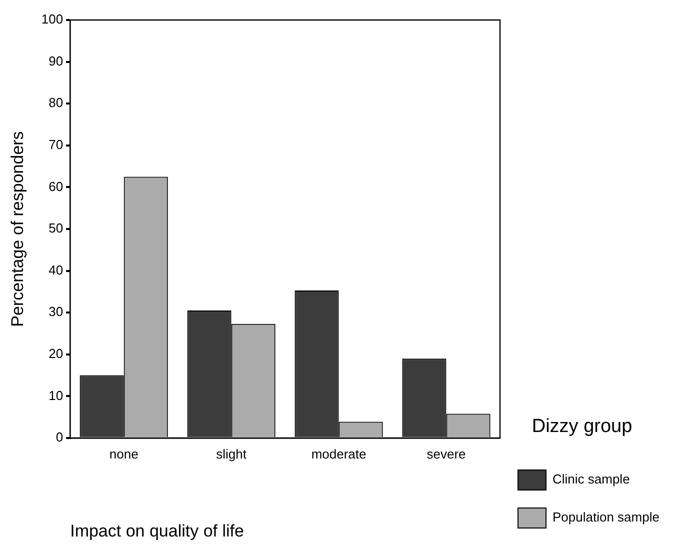 The image size is (677, 555). Describe the element at coordinates (56, 60) in the screenshot. I see `y-tick-label: 90` at that location.